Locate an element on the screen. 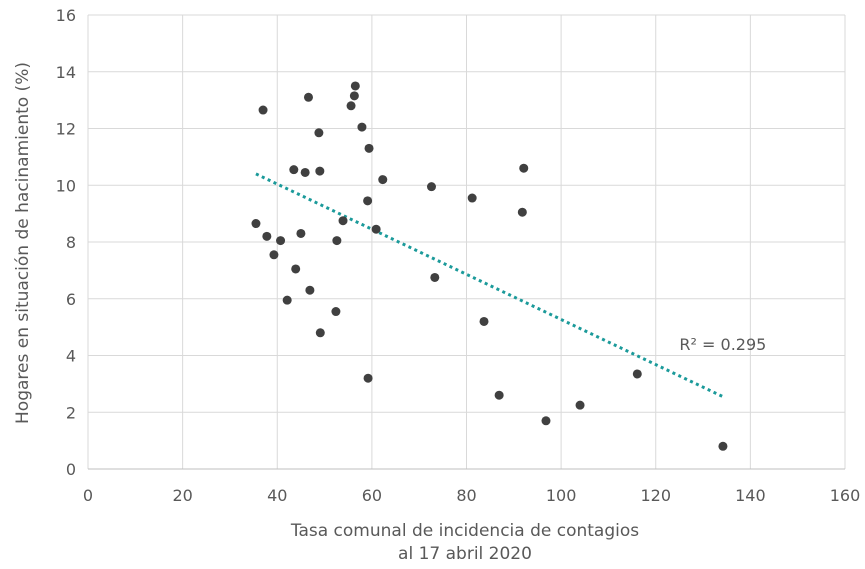  x-axis-title-line-2: al 17 abril 2020 is located at coordinates (465, 554).